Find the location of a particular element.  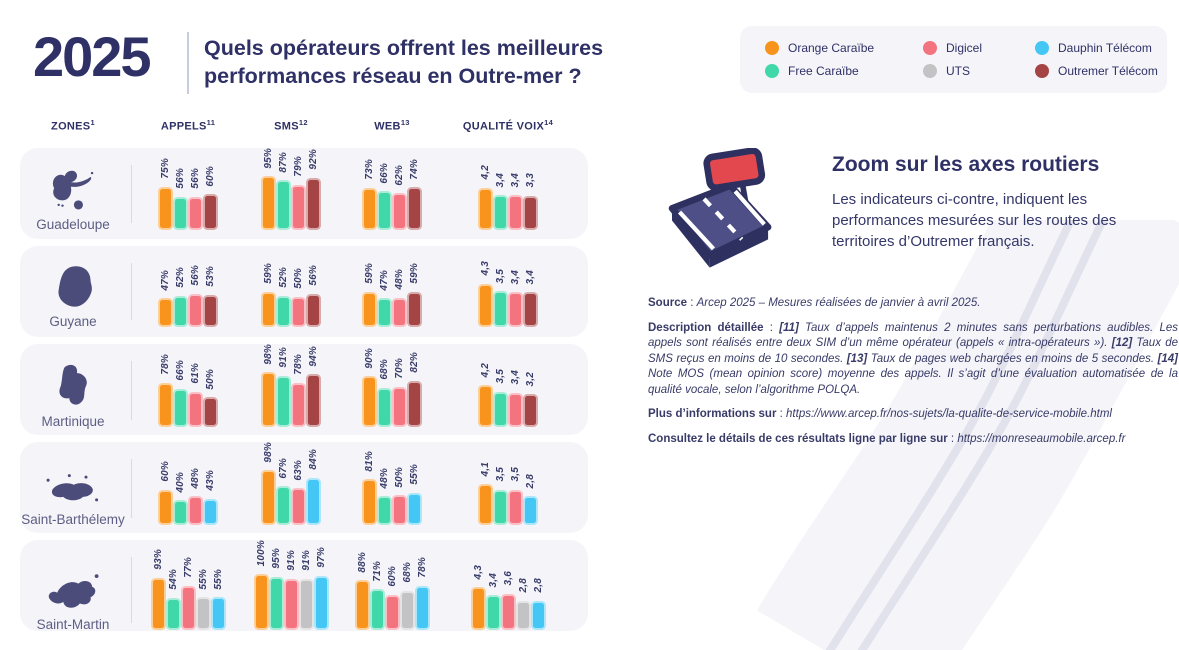

bar-group: 81% 48% 50% 55% is located at coordinates (392, 487).